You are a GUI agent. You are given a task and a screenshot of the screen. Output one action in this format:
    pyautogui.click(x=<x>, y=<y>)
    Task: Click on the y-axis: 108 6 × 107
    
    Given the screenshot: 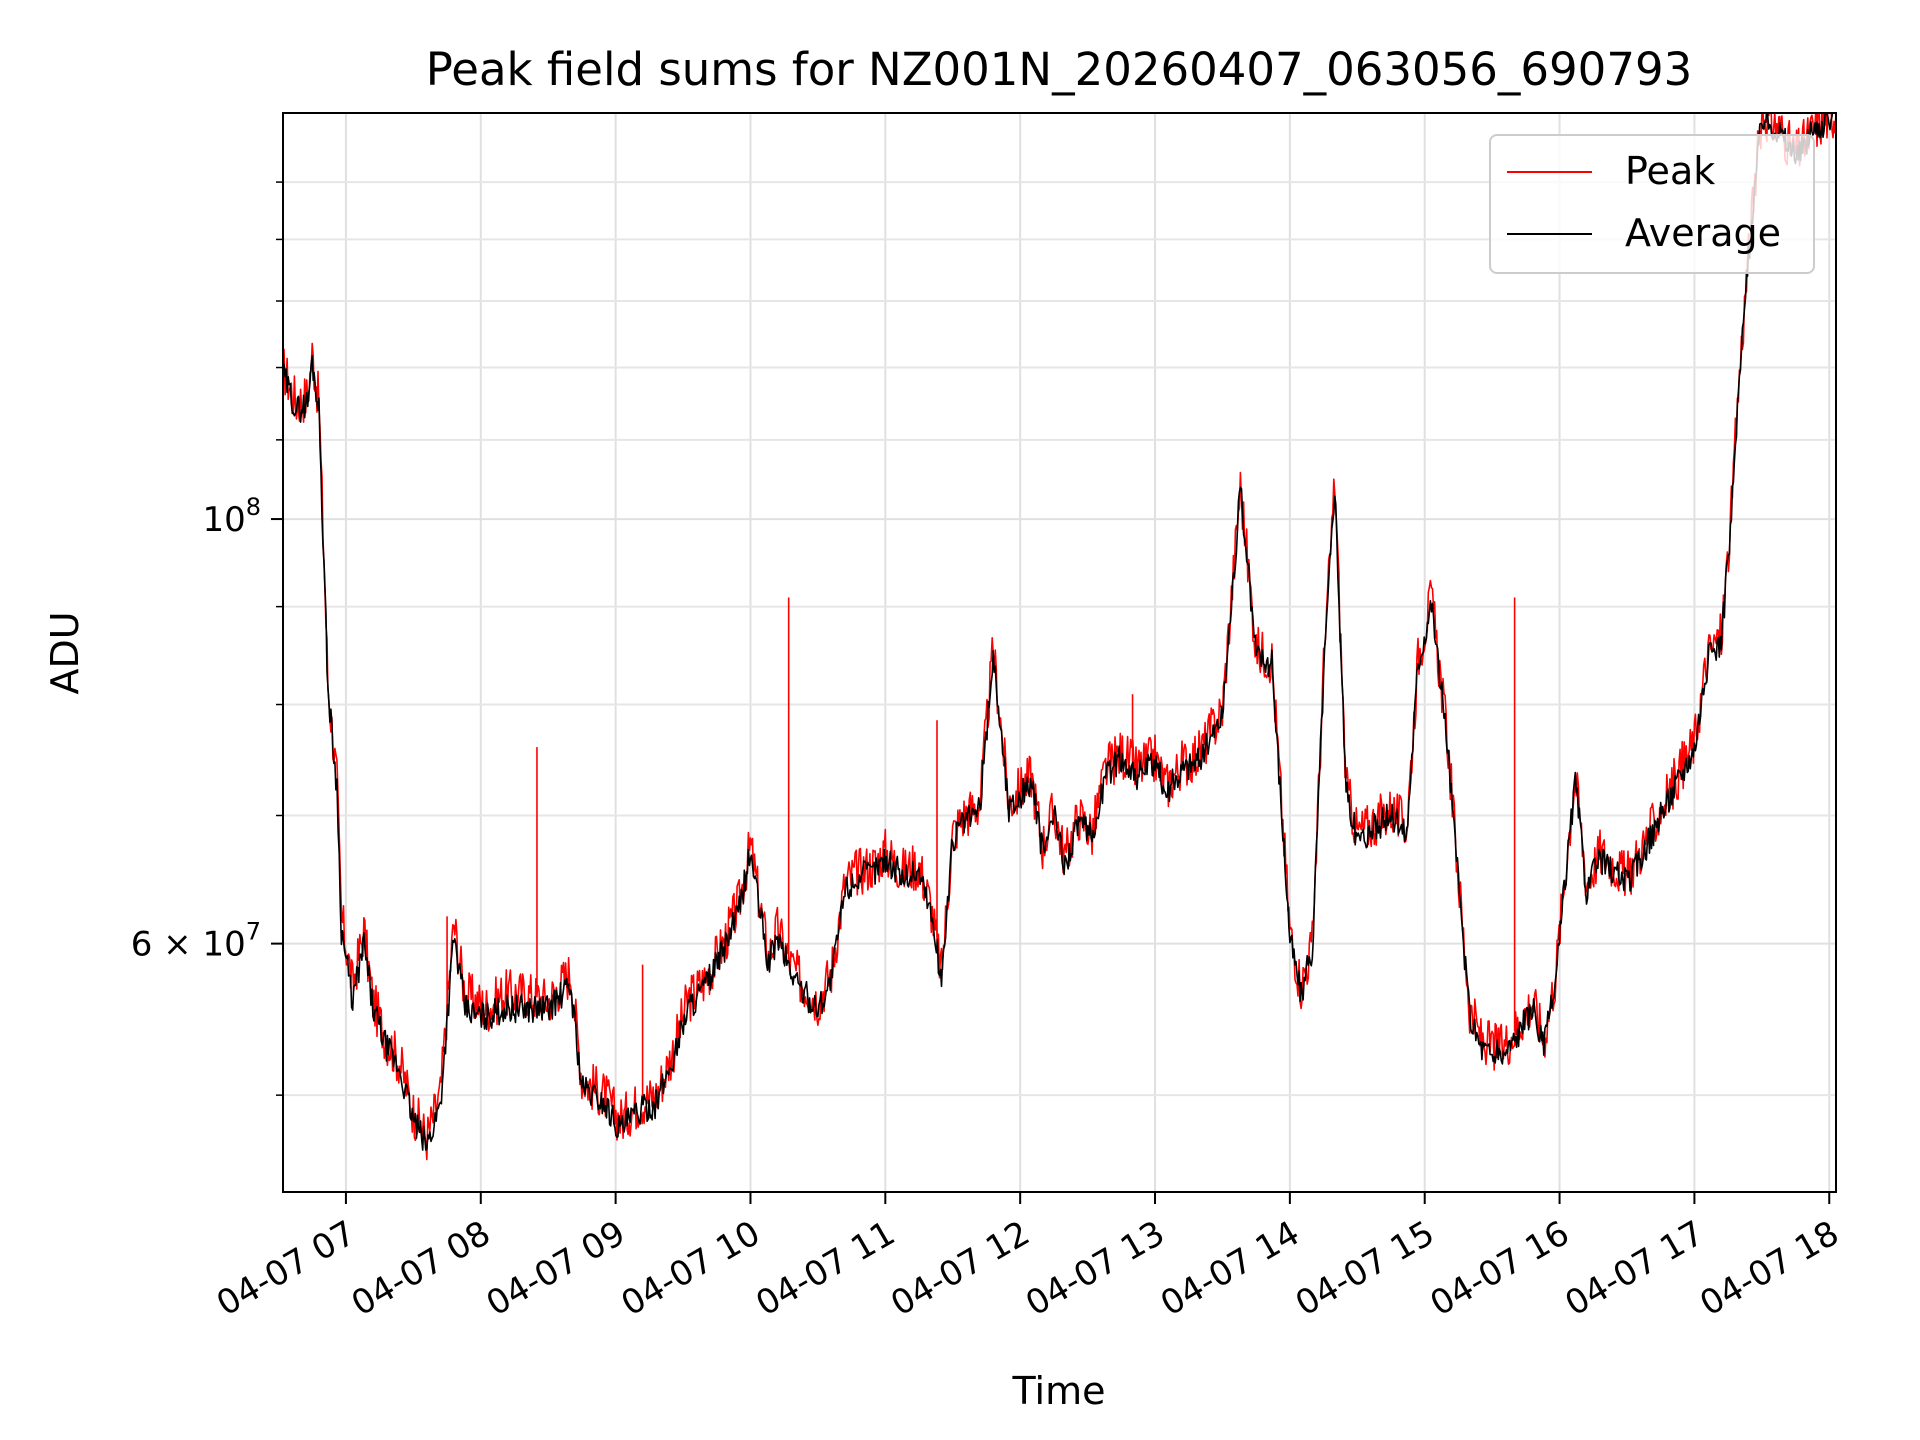 What is the action you would take?
    pyautogui.click(x=207, y=638)
    